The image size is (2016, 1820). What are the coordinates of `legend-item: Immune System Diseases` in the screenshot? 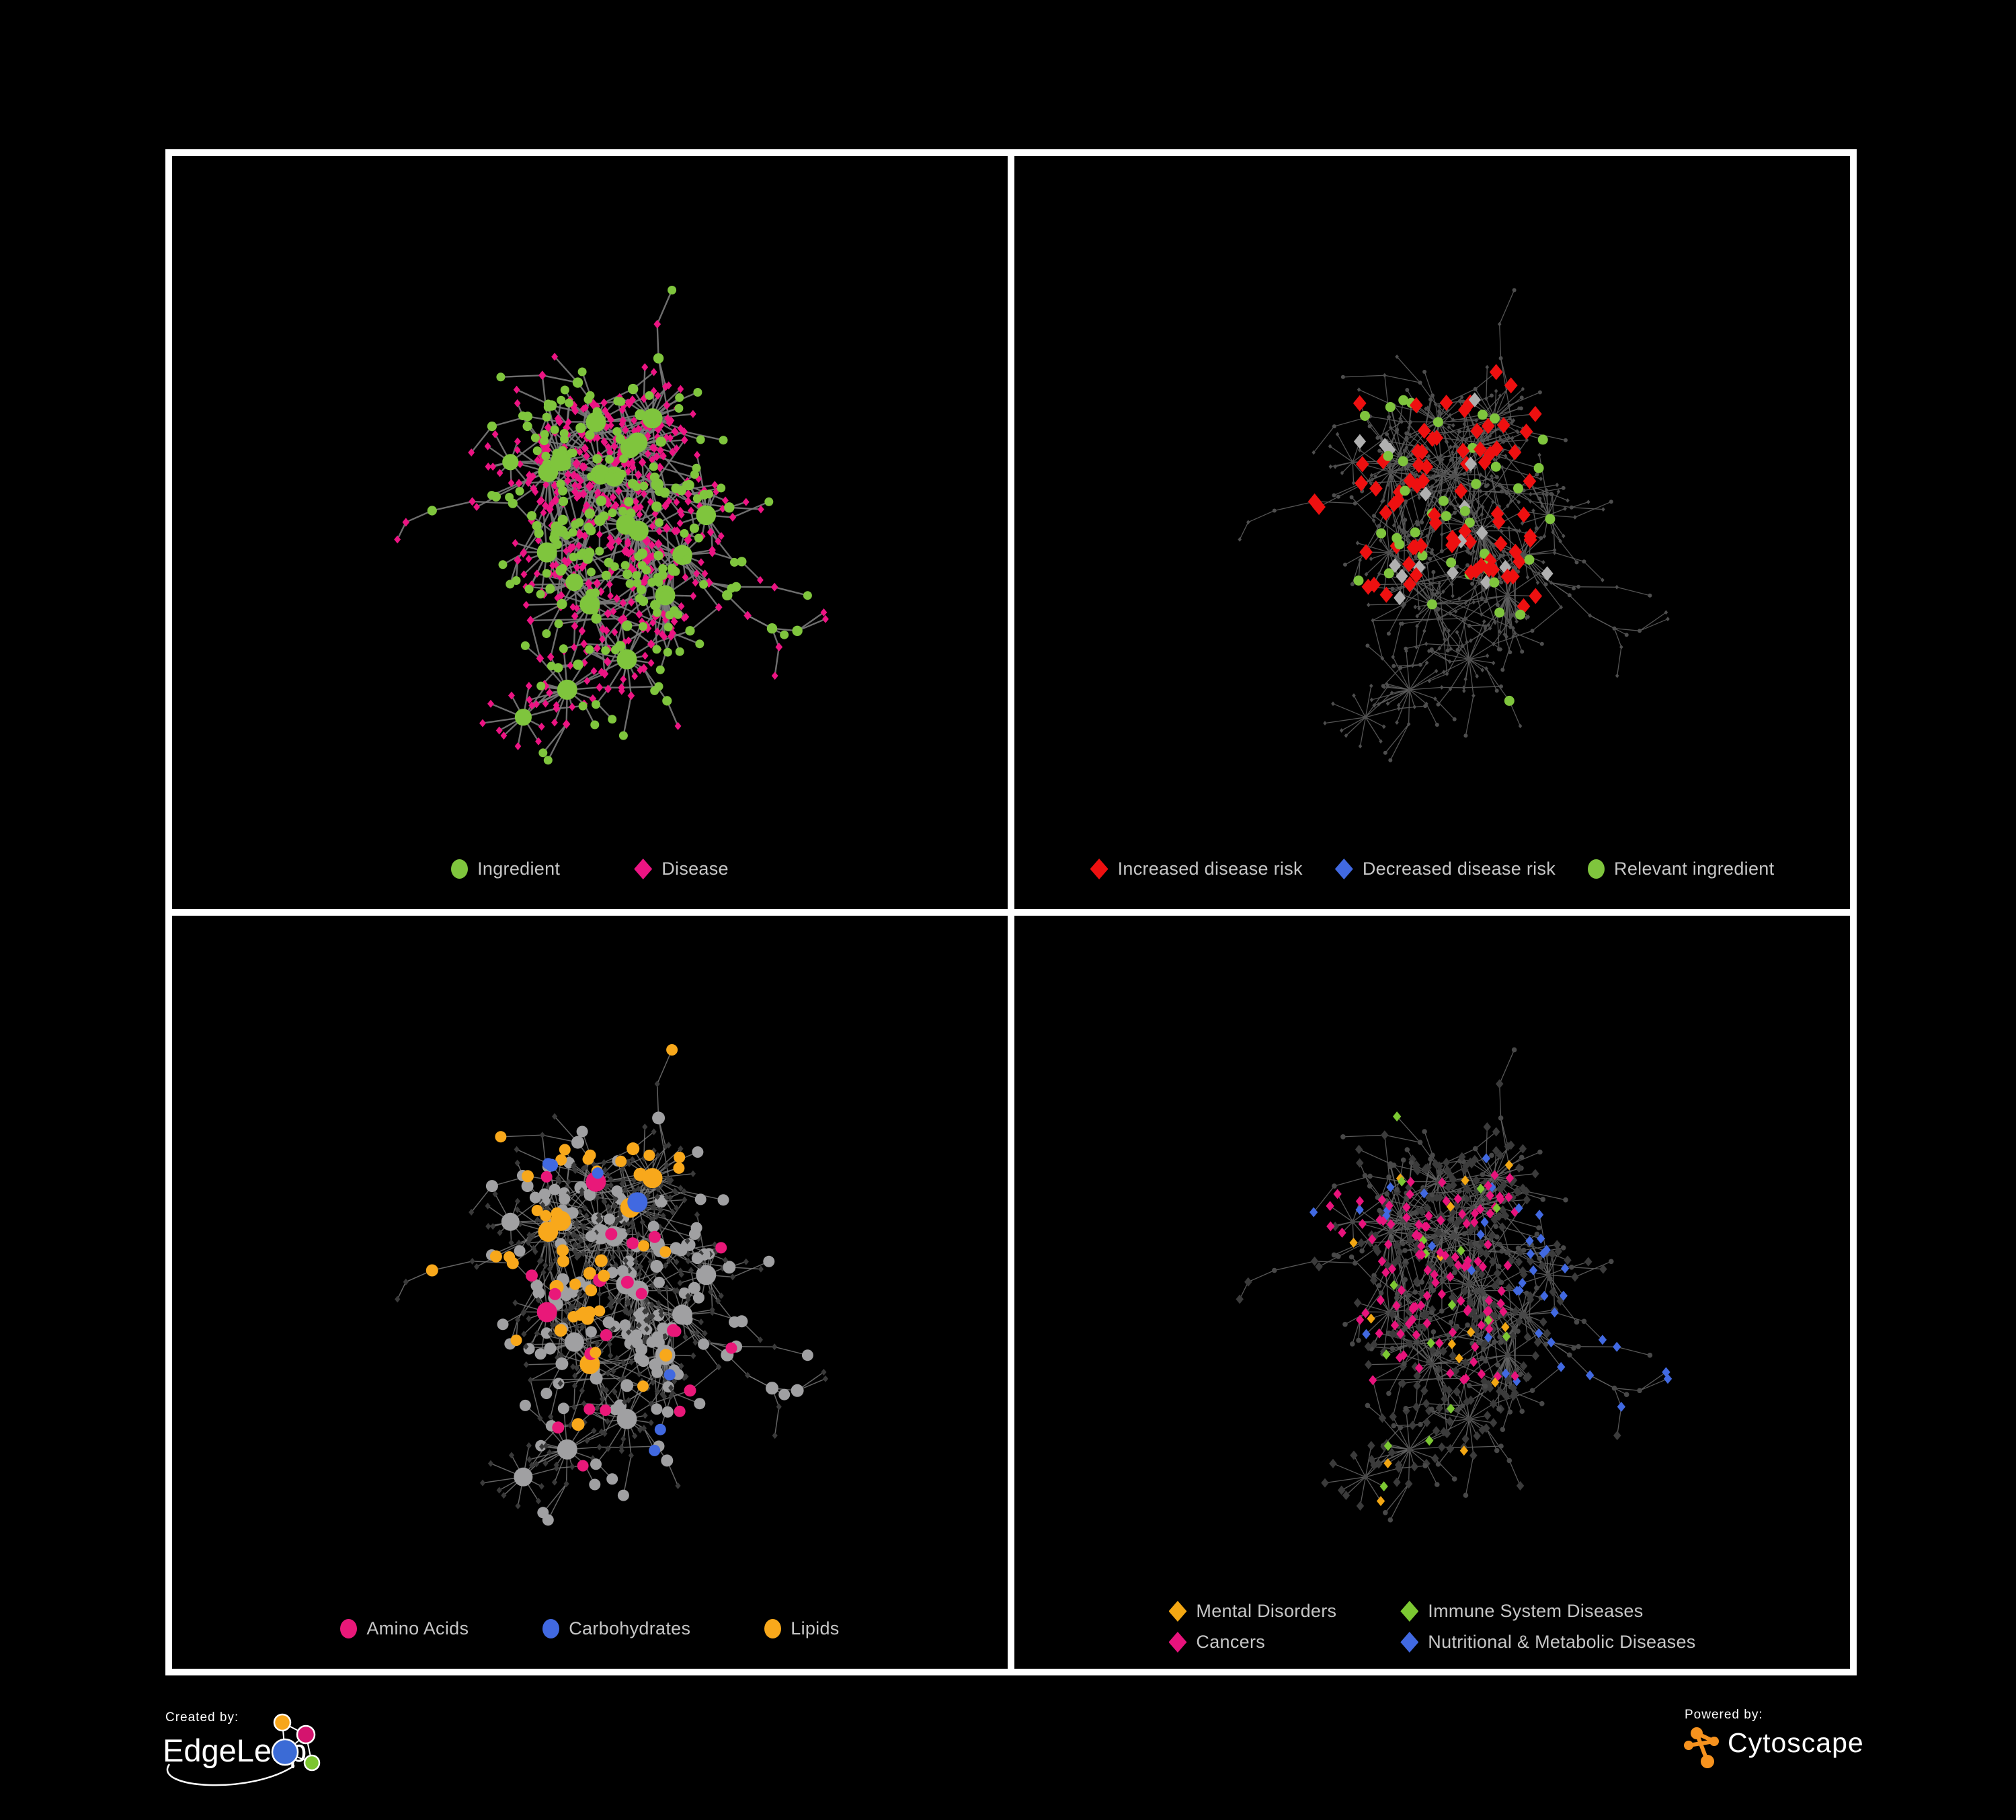 It's located at (1547, 1611).